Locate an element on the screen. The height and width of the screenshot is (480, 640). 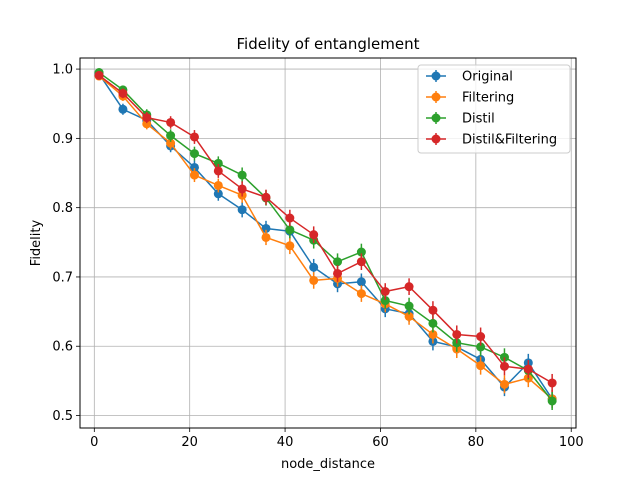
y-tick-label: 0.5 is located at coordinates (62, 416).